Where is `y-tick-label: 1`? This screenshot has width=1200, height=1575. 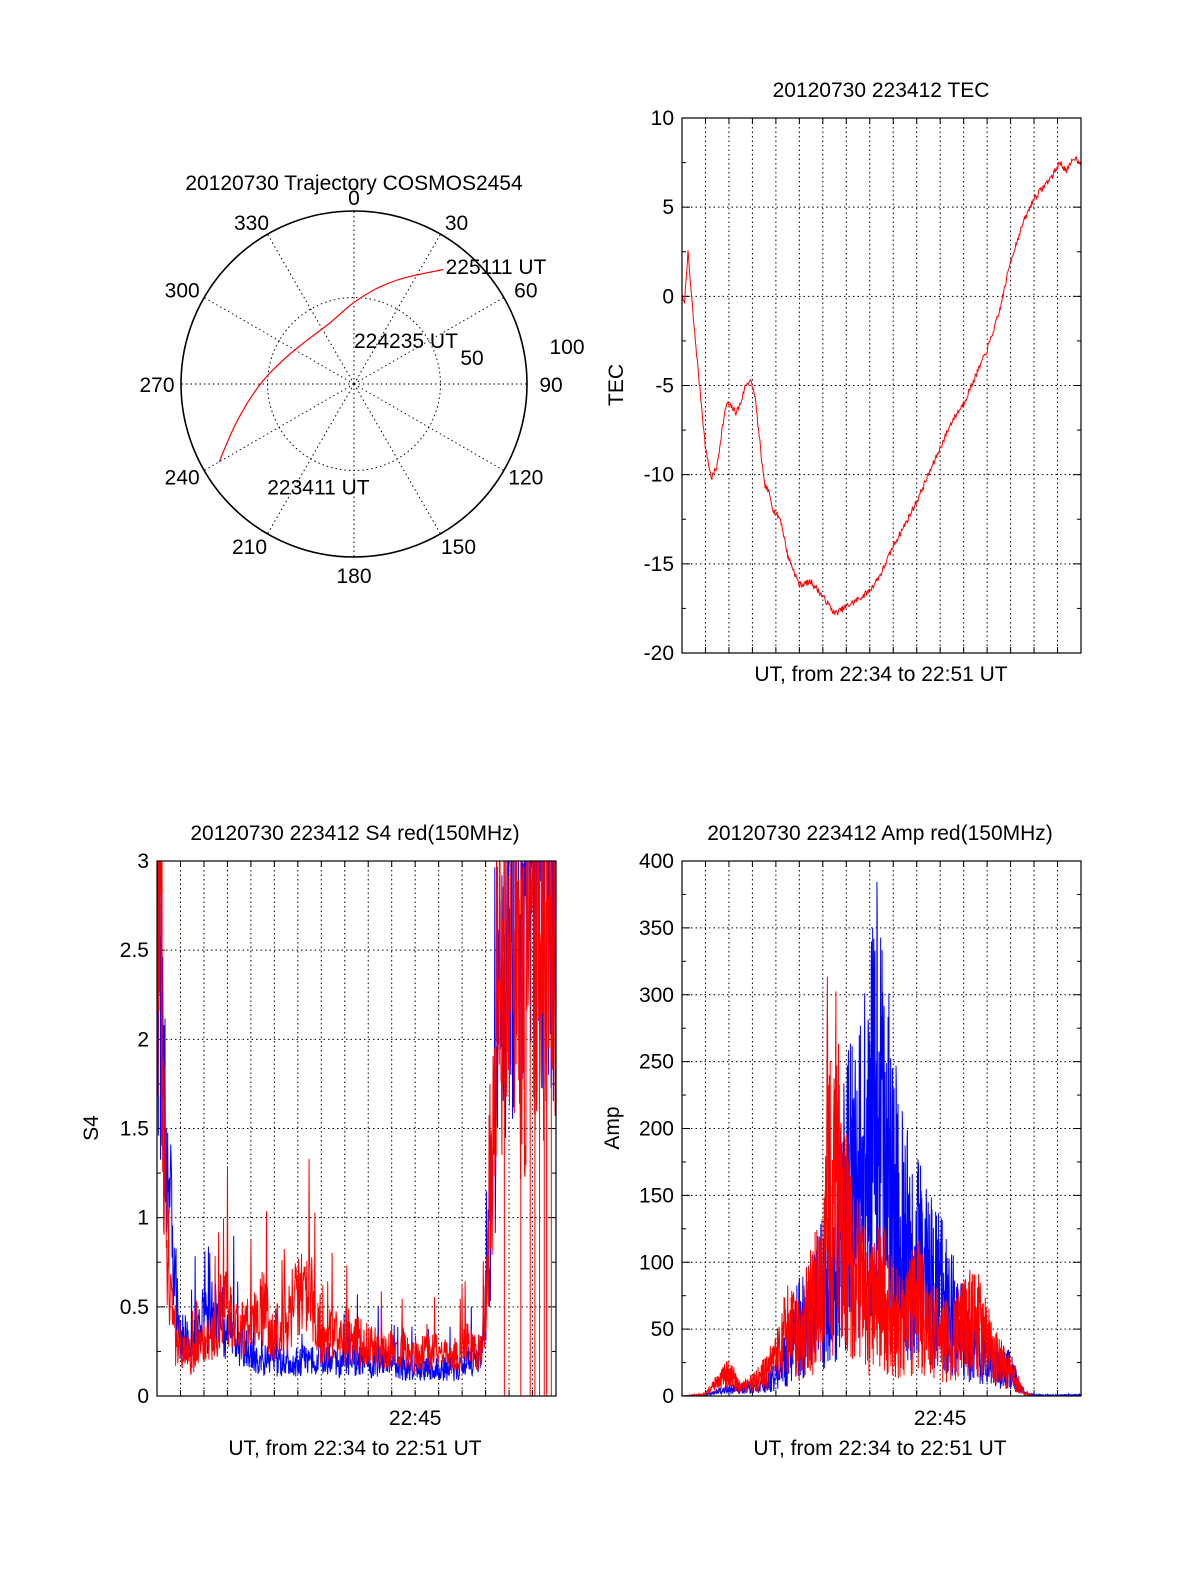
y-tick-label: 1 is located at coordinates (143, 1218).